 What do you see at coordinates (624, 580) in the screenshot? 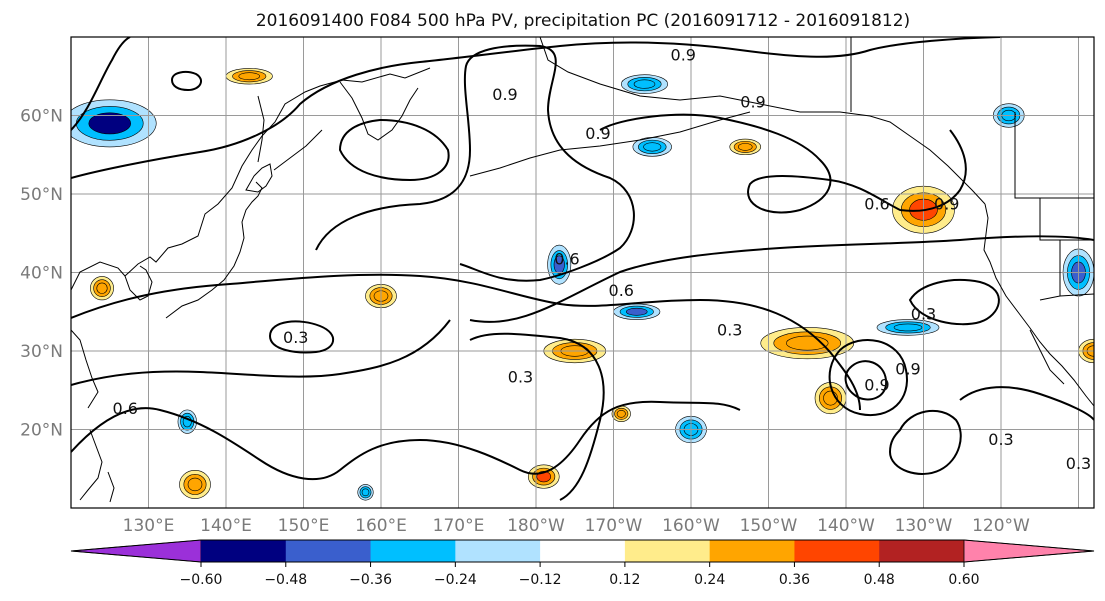
I see `colorbar-tick-label: 0.12` at bounding box center [624, 580].